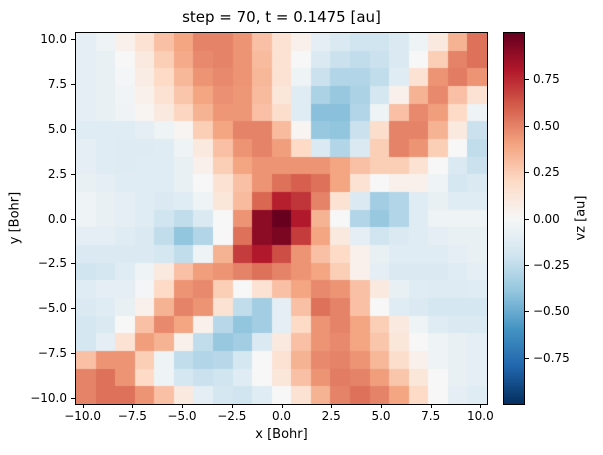 This screenshot has width=603, height=455. I want to click on y-axis-tick-label: −5.0, so click(52, 308).